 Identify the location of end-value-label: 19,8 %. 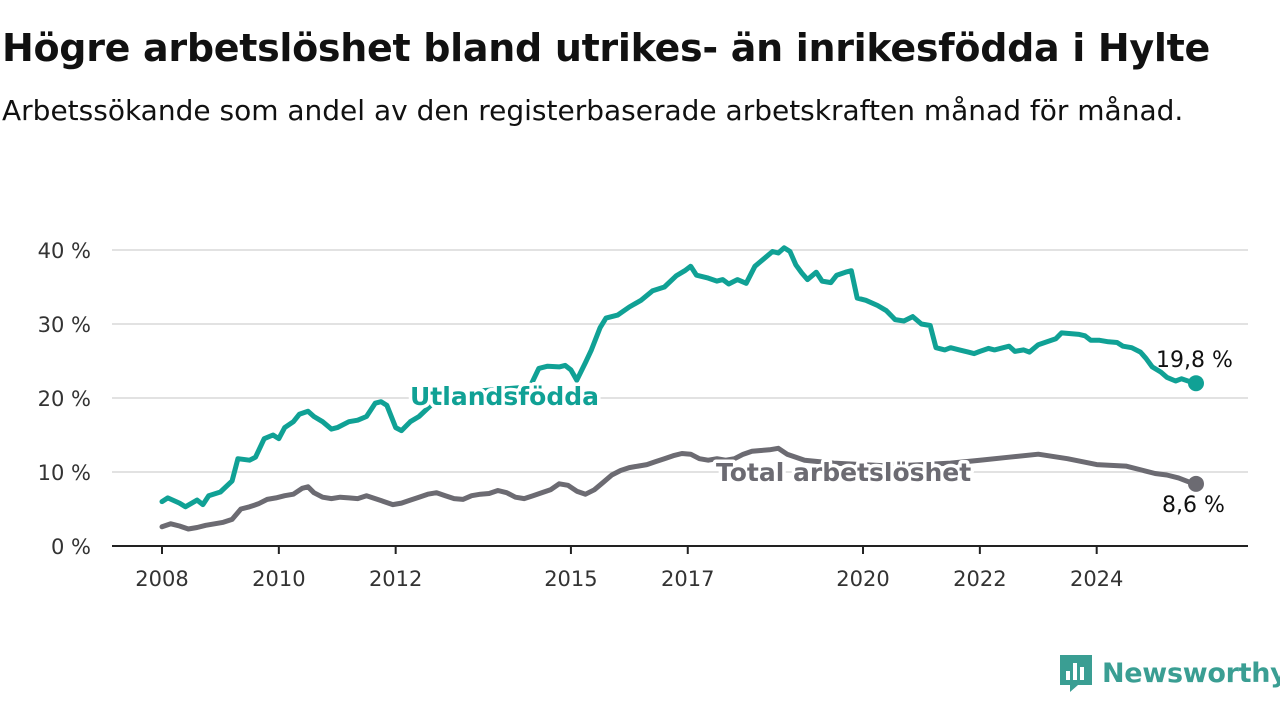
(1194, 360).